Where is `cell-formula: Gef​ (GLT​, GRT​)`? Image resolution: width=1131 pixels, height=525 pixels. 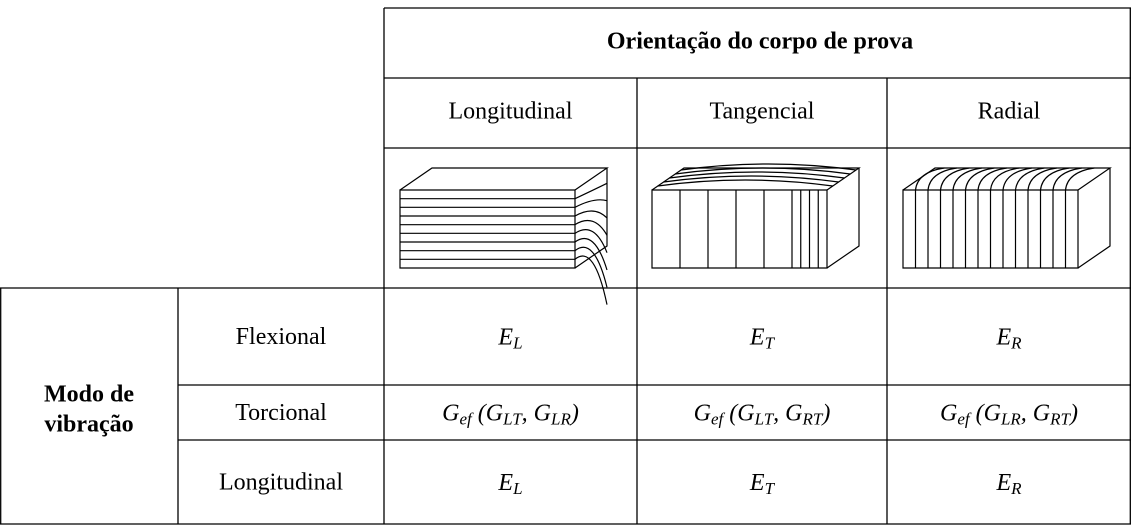
cell-formula: Gef​ (GLT​, GRT​) is located at coordinates (762, 414).